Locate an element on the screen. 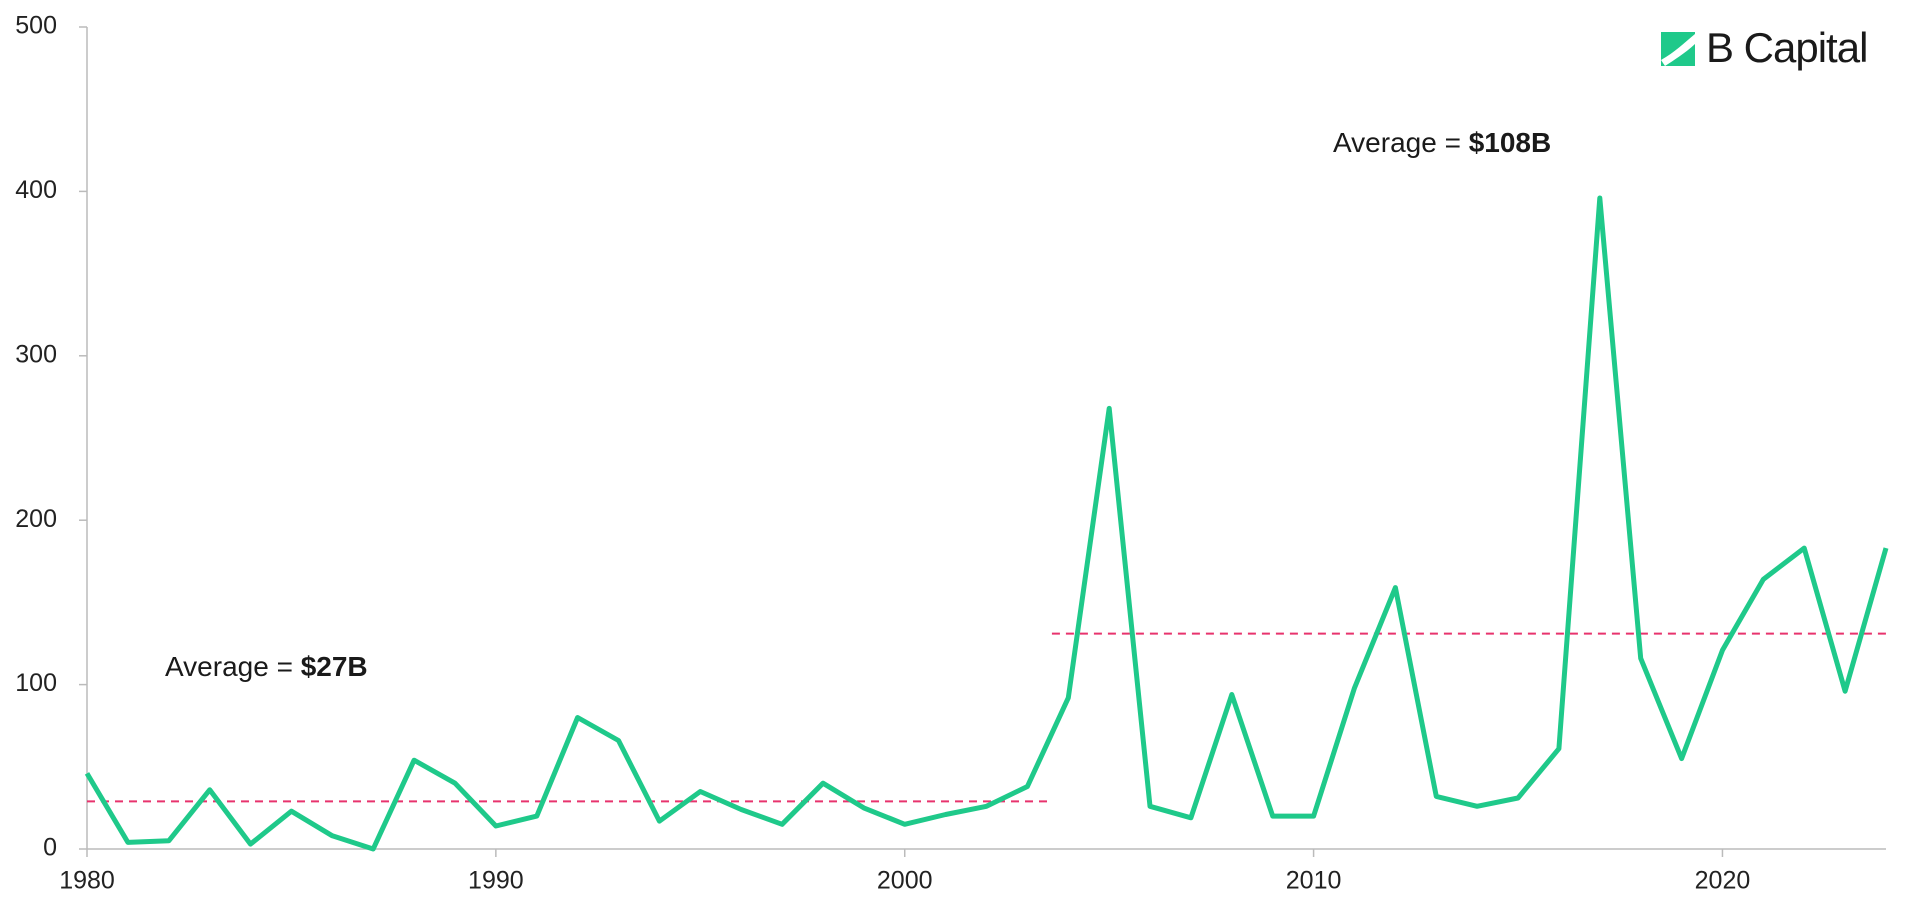 The height and width of the screenshot is (903, 1920). logo: B Capital is located at coordinates (1764, 47).